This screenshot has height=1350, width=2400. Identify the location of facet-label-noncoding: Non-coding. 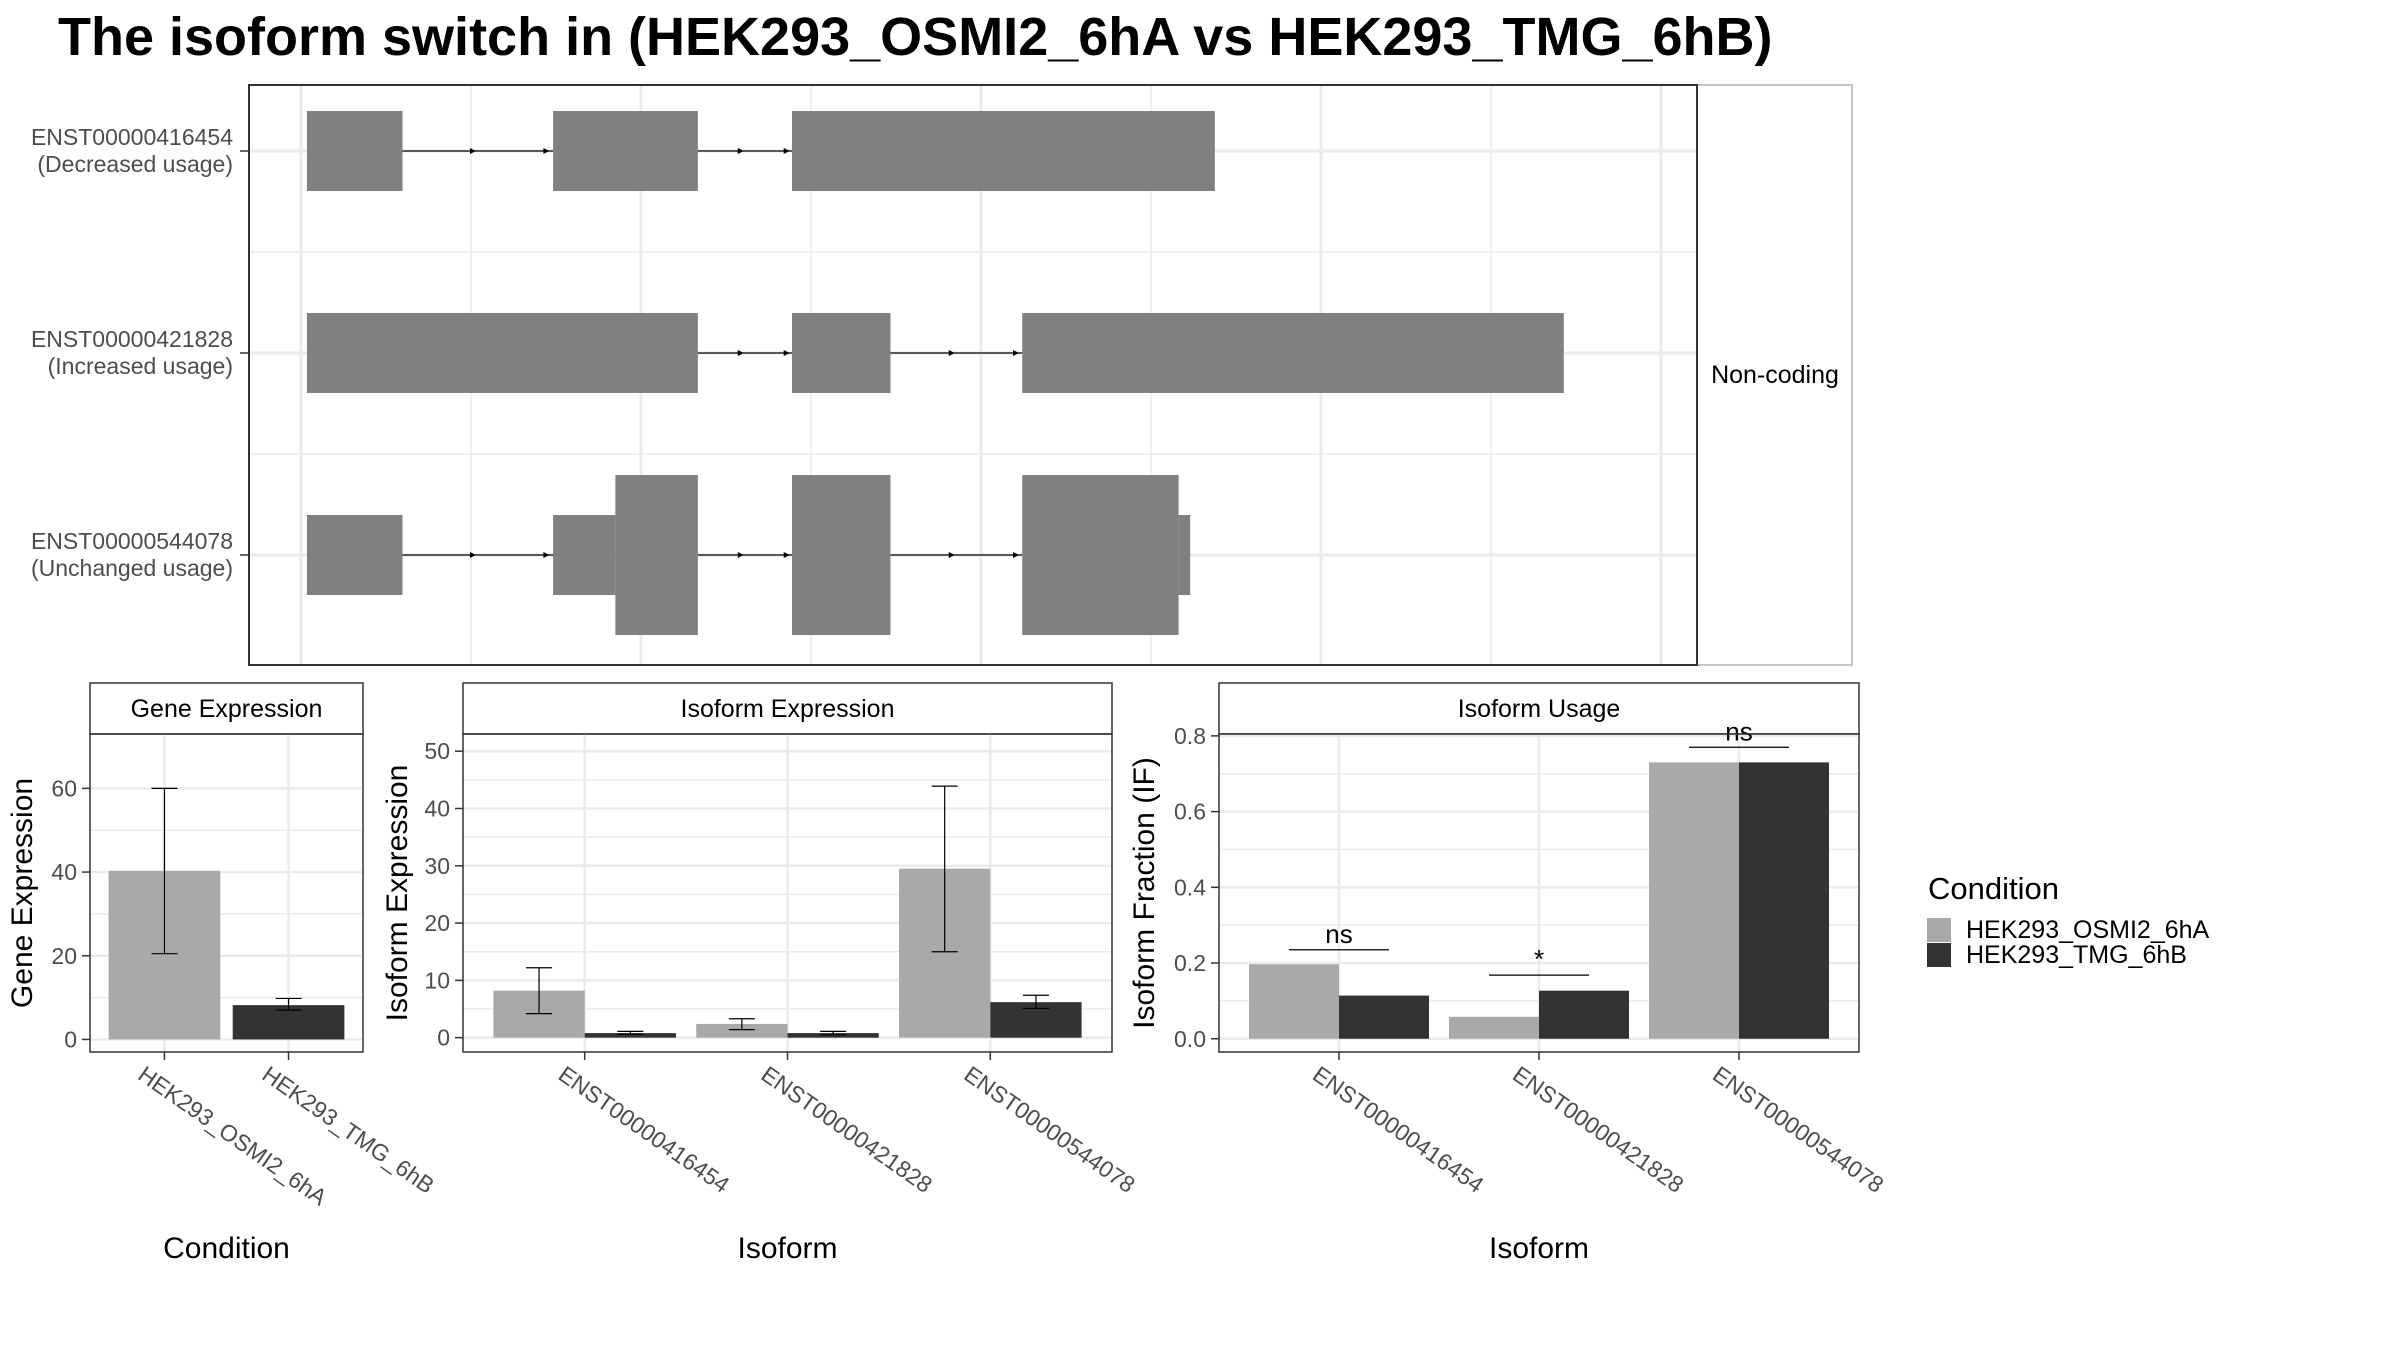
(1775, 375).